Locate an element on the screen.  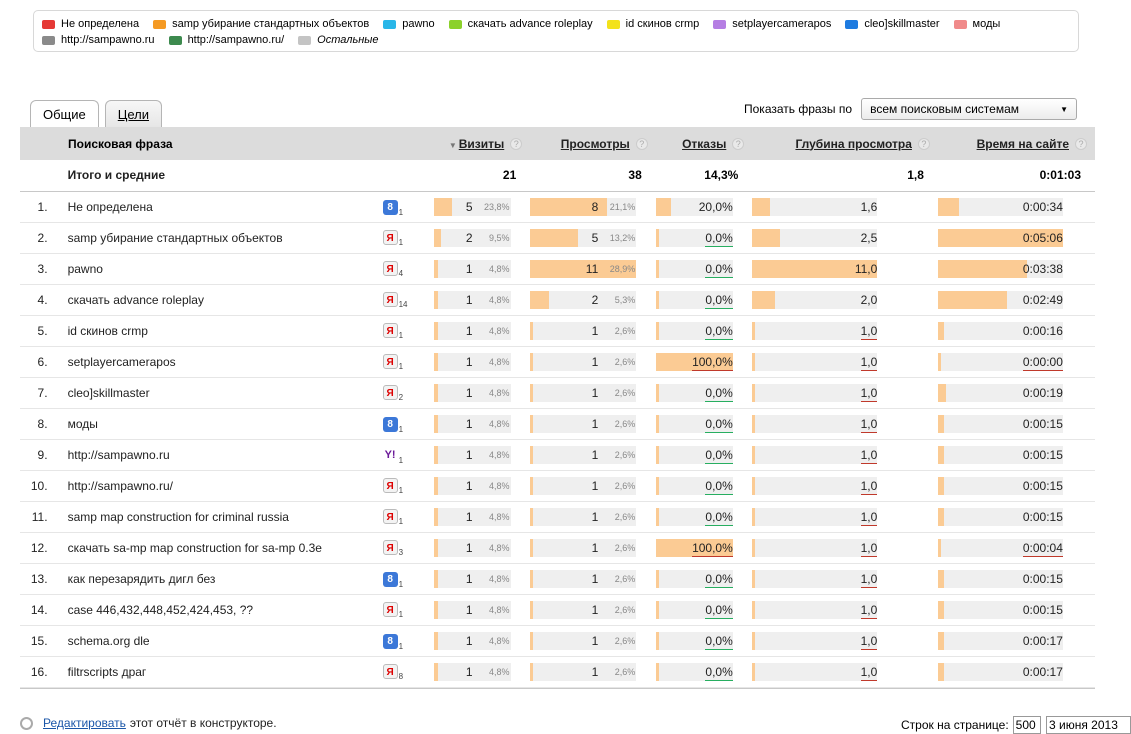
legend-item: Остальные is located at coordinates (338, 40).